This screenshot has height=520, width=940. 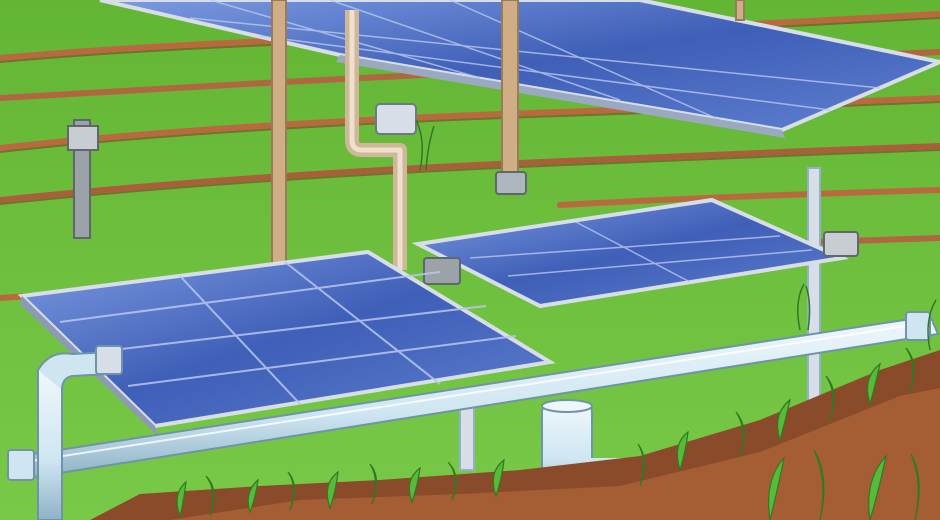 I want to click on pipe-riser, so click(x=381, y=140).